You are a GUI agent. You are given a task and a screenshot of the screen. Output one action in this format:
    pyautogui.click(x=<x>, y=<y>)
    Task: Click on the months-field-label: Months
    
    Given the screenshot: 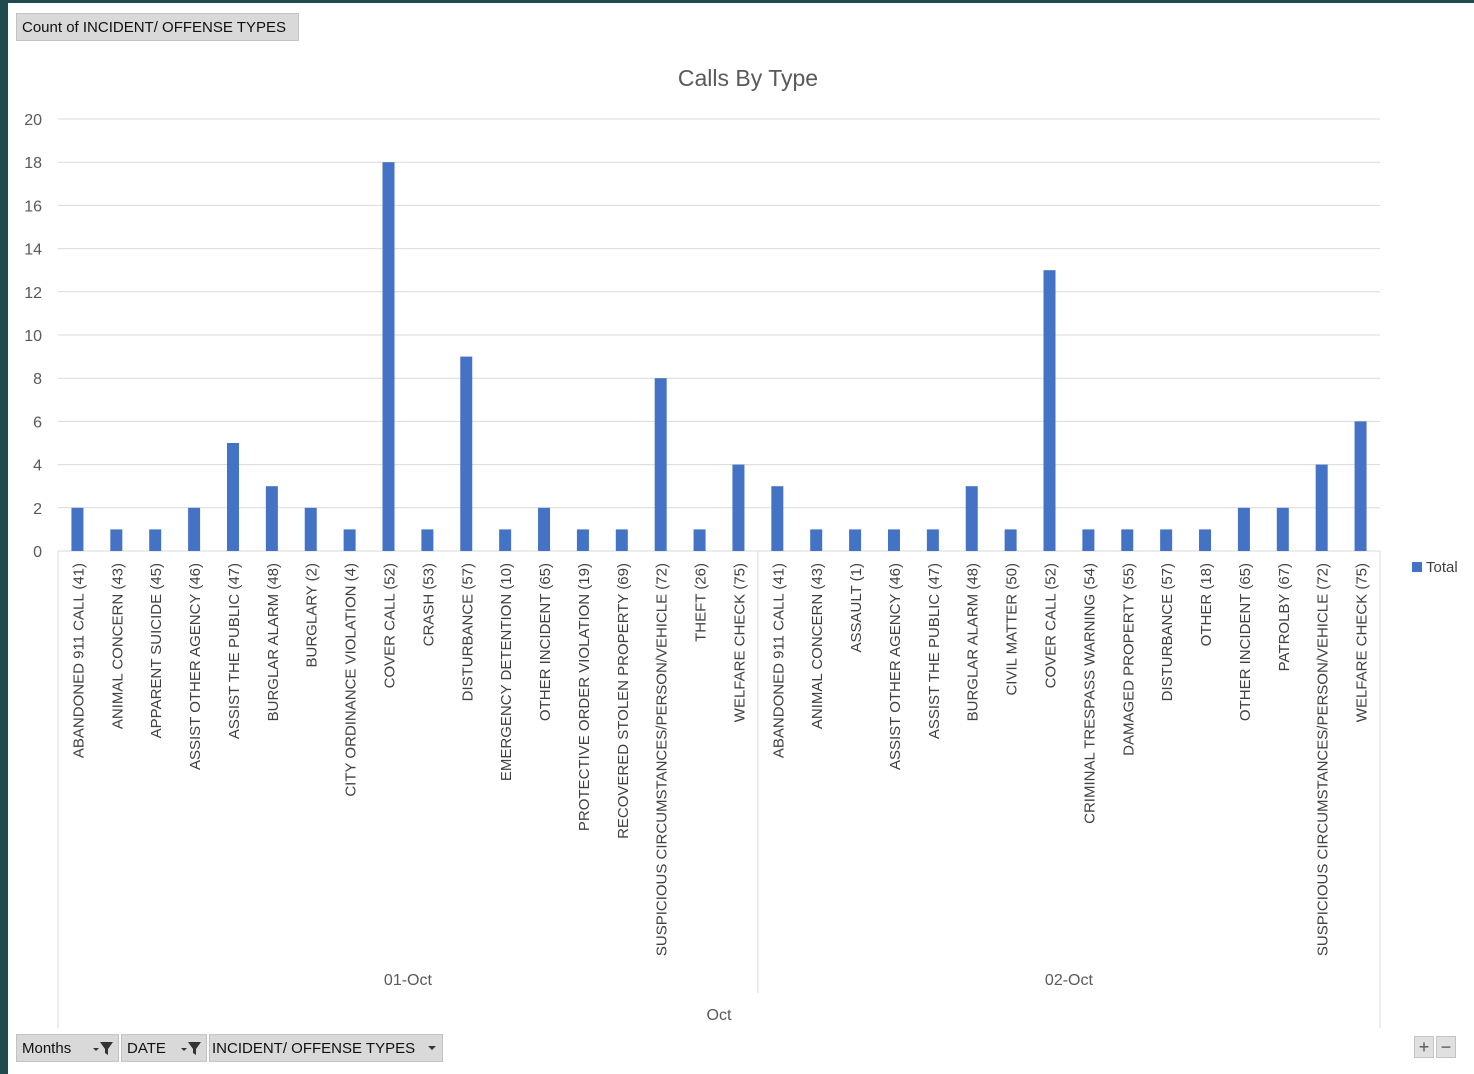 What is the action you would take?
    pyautogui.click(x=47, y=1048)
    